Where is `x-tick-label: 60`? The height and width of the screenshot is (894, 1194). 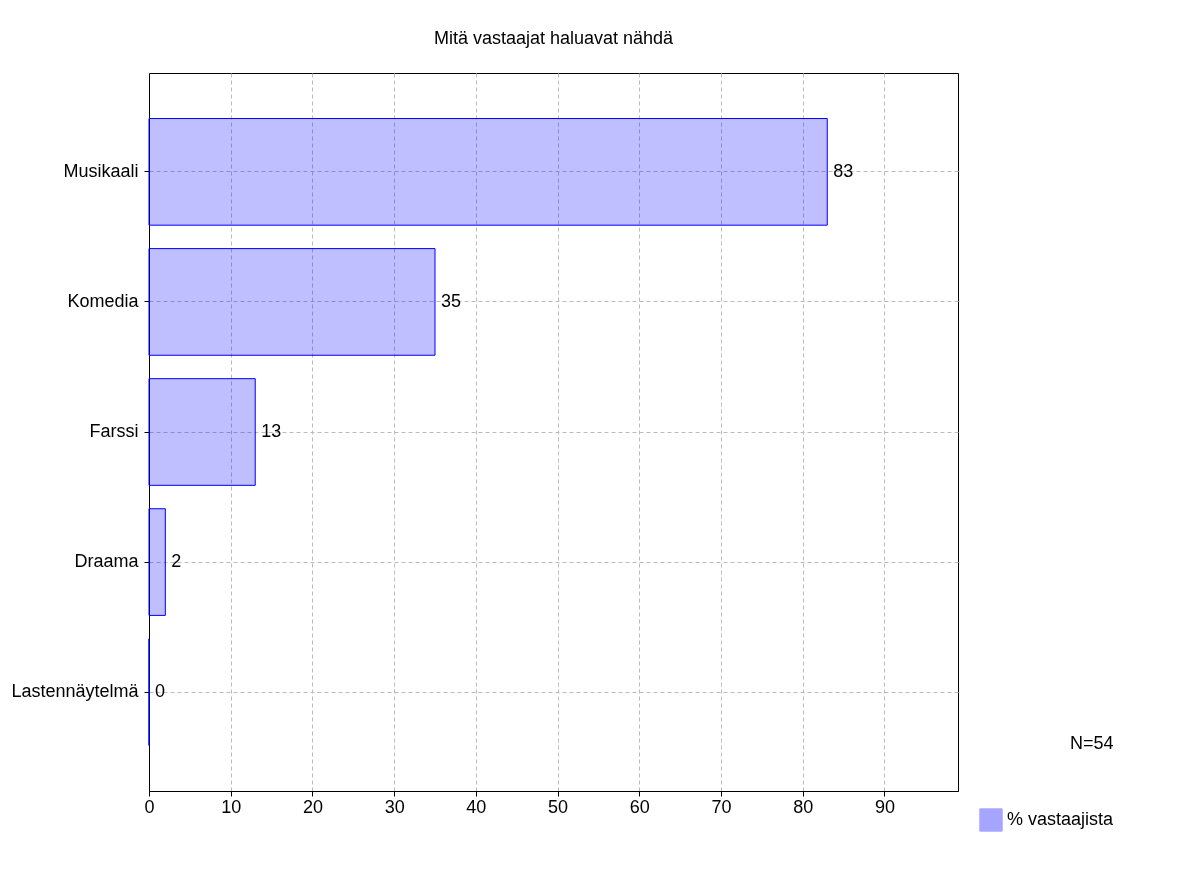
x-tick-label: 60 is located at coordinates (639, 806).